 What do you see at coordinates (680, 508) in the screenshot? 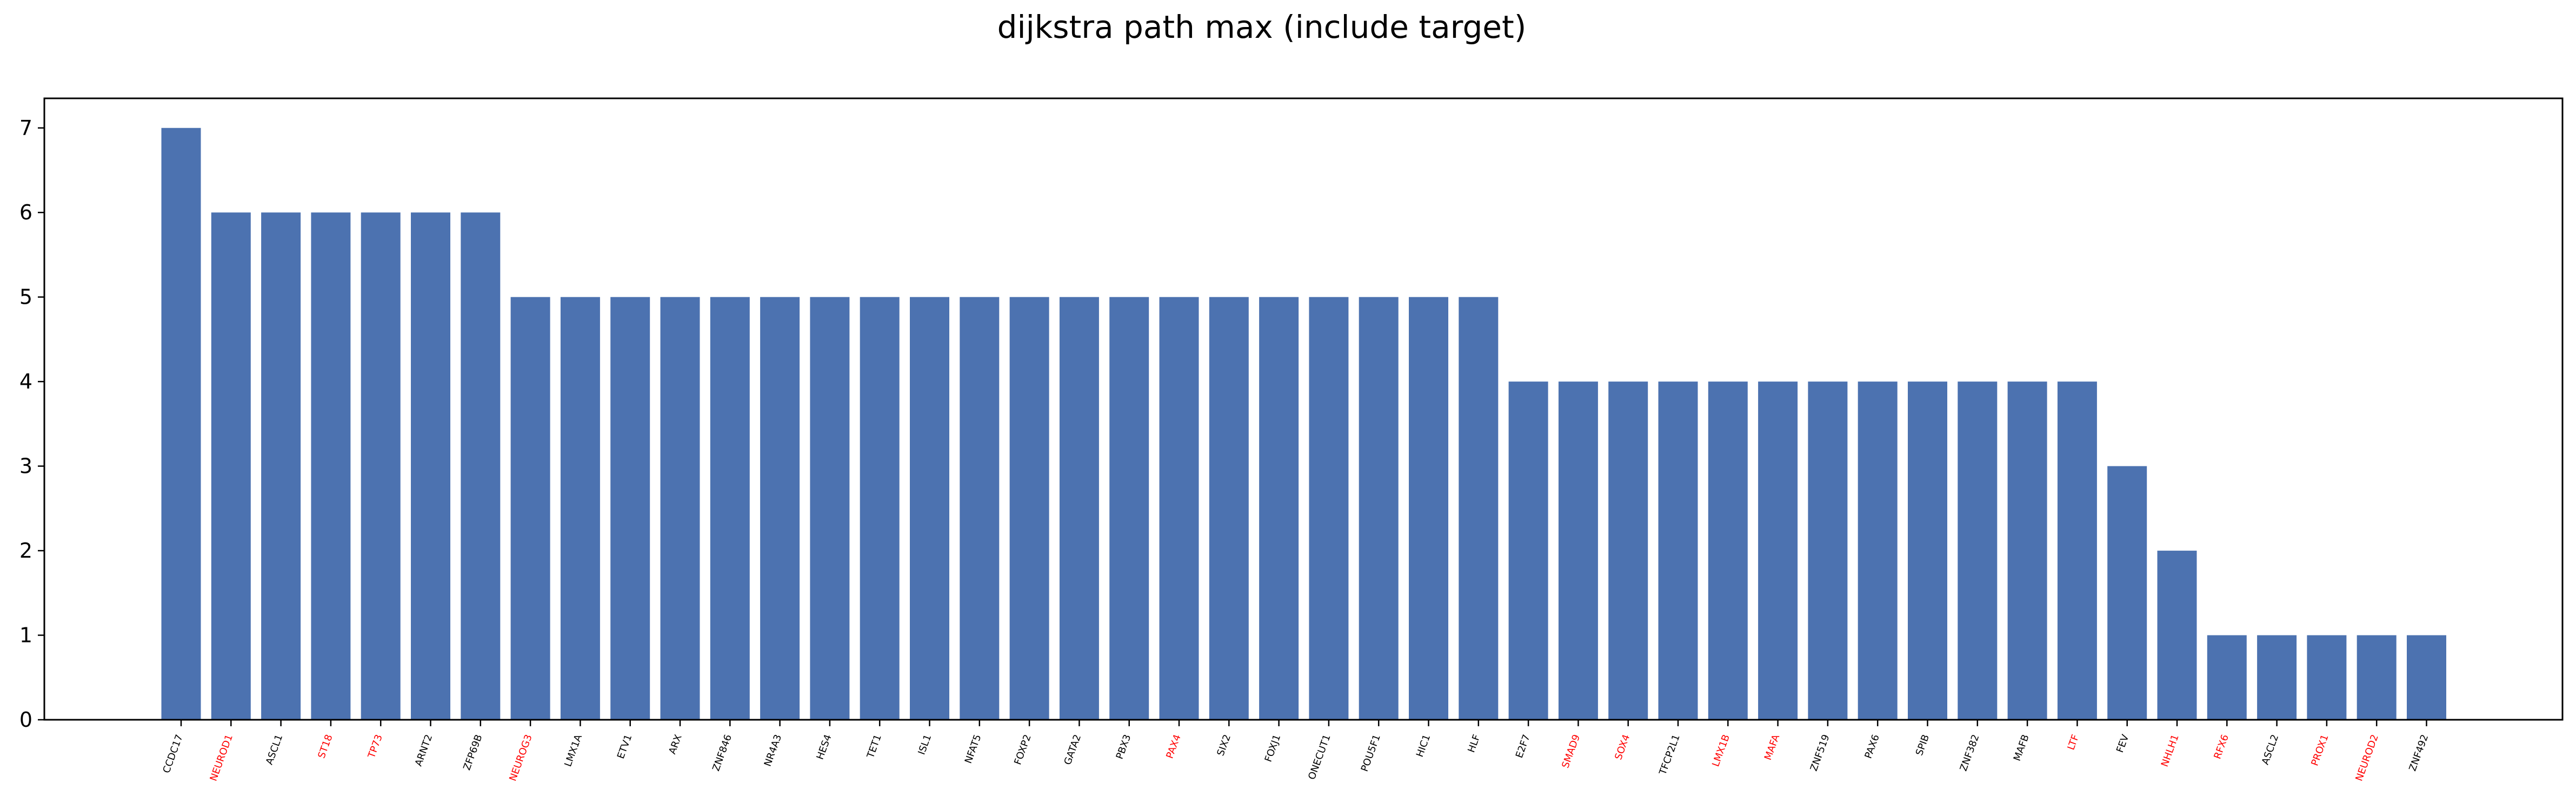
I see `bar-arx` at bounding box center [680, 508].